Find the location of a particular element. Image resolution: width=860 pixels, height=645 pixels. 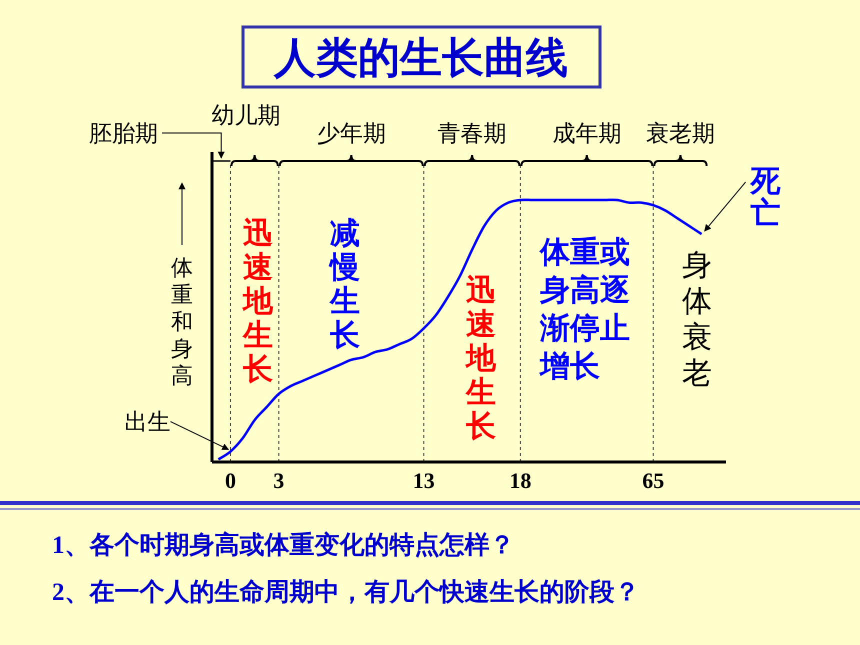

x-tick-label: 3 is located at coordinates (278, 480).